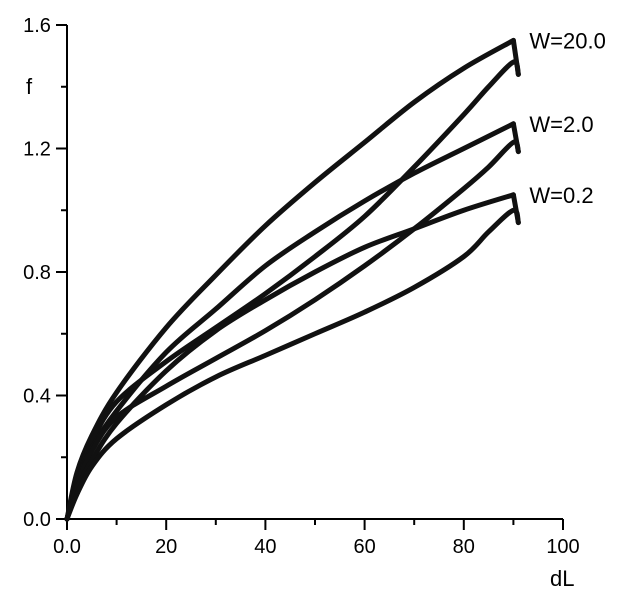 This screenshot has height=590, width=626. Describe the element at coordinates (29, 86) in the screenshot. I see `y-axis-title: f` at that location.